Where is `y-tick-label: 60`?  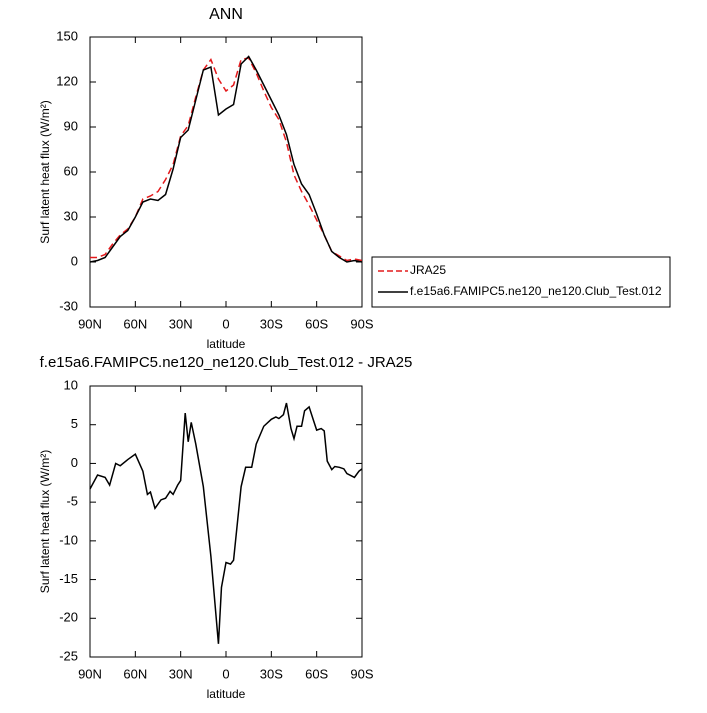 y-tick-label: 60 is located at coordinates (71, 170).